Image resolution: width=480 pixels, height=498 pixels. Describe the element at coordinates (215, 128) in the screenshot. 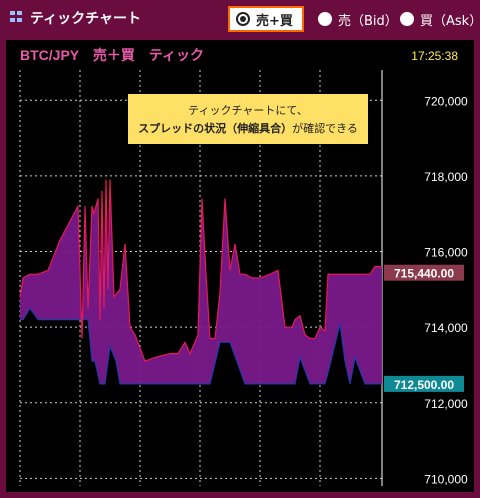

I see `callout-line-2-bold: スプレッドの状況（伸縮具合）` at that location.